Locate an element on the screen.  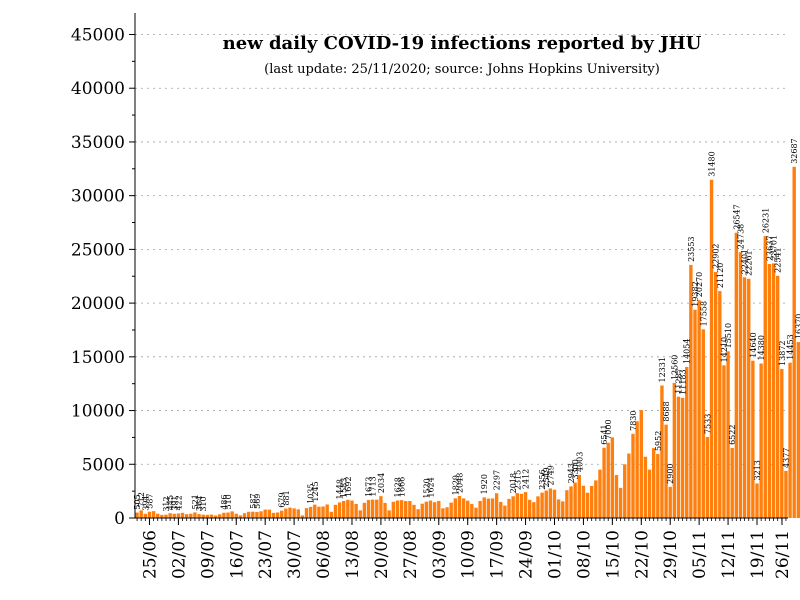
bar-value-label: 23553 is located at coordinates (691, 248).